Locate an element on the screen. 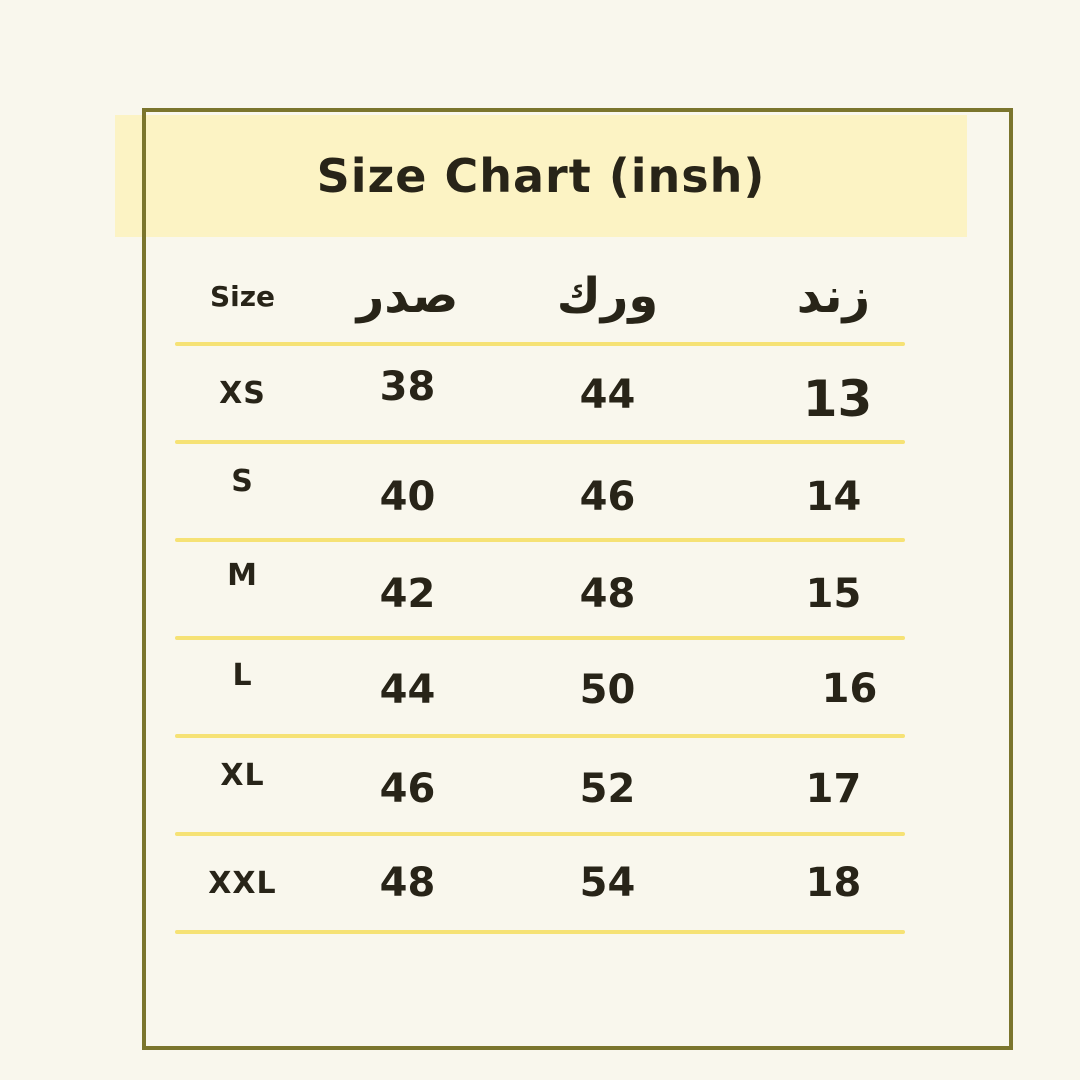 This screenshot has width=1080, height=1080. size-label: XL is located at coordinates (242, 775).